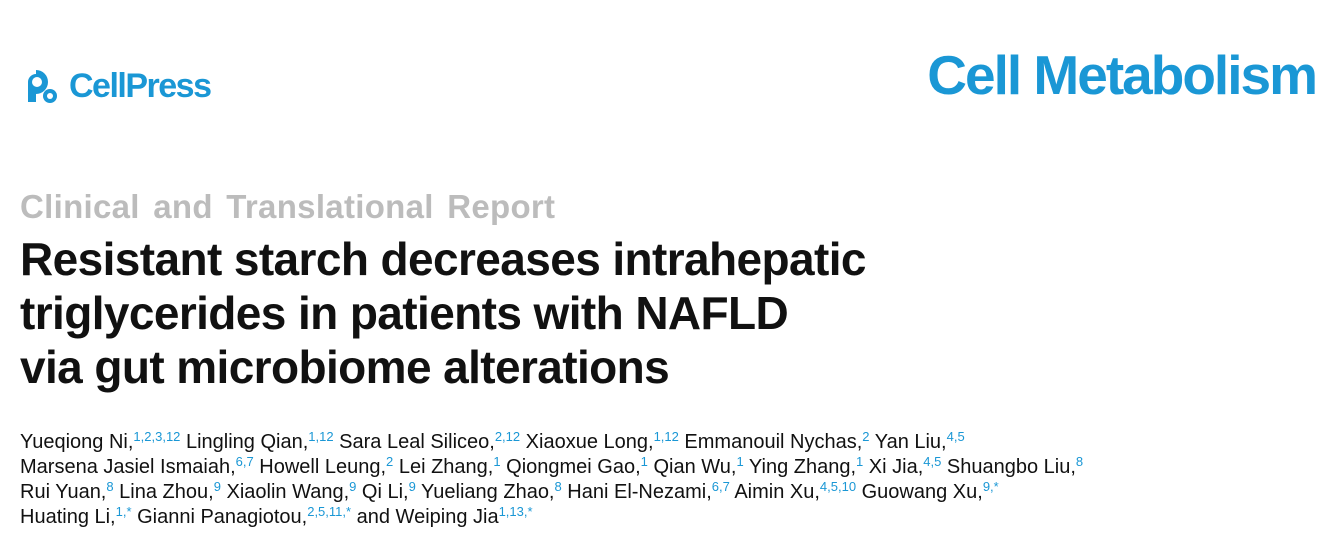 The width and height of the screenshot is (1342, 538). What do you see at coordinates (414, 442) in the screenshot?
I see `author-name: Sara Leal Siliceo,` at bounding box center [414, 442].